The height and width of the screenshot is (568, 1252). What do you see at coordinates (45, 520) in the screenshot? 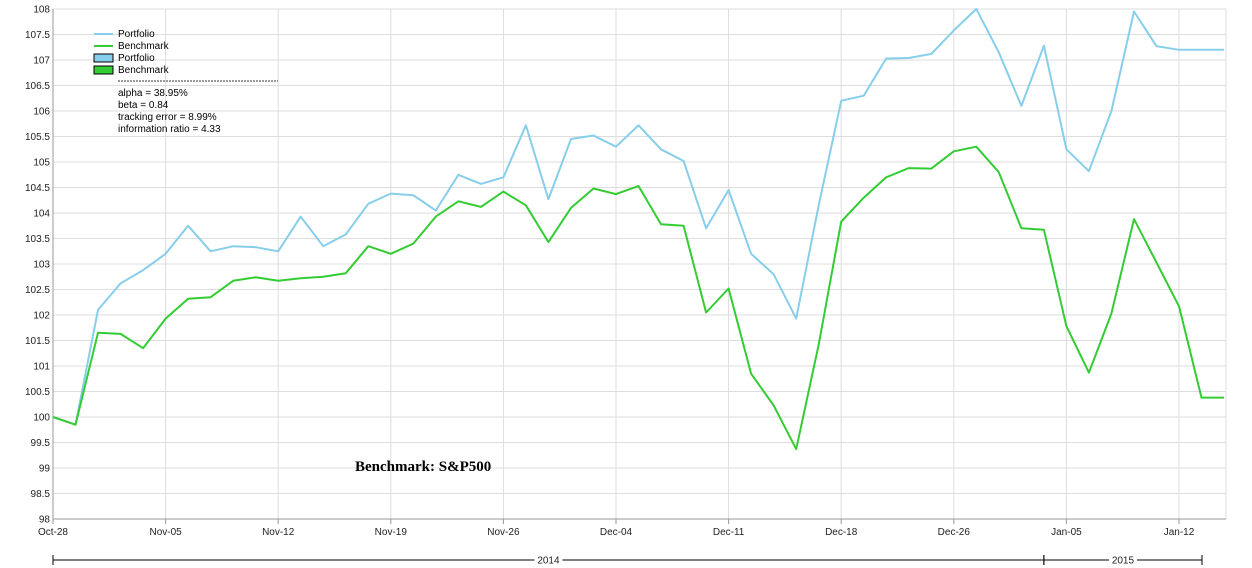
I see `y-tick-label: 98` at bounding box center [45, 520].